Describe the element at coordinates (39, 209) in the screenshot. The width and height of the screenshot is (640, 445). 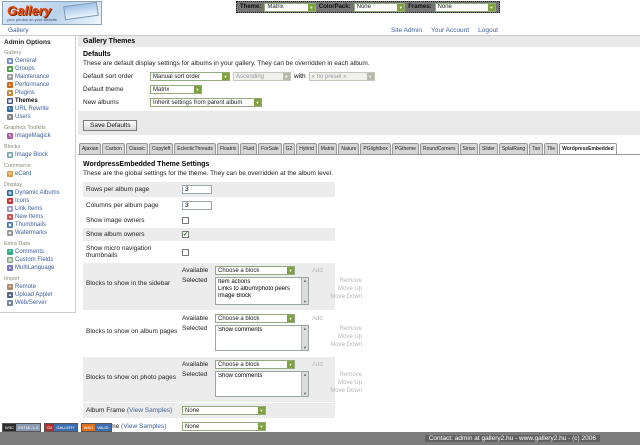
I see `sidebar-item: ◆ Link Items` at that location.